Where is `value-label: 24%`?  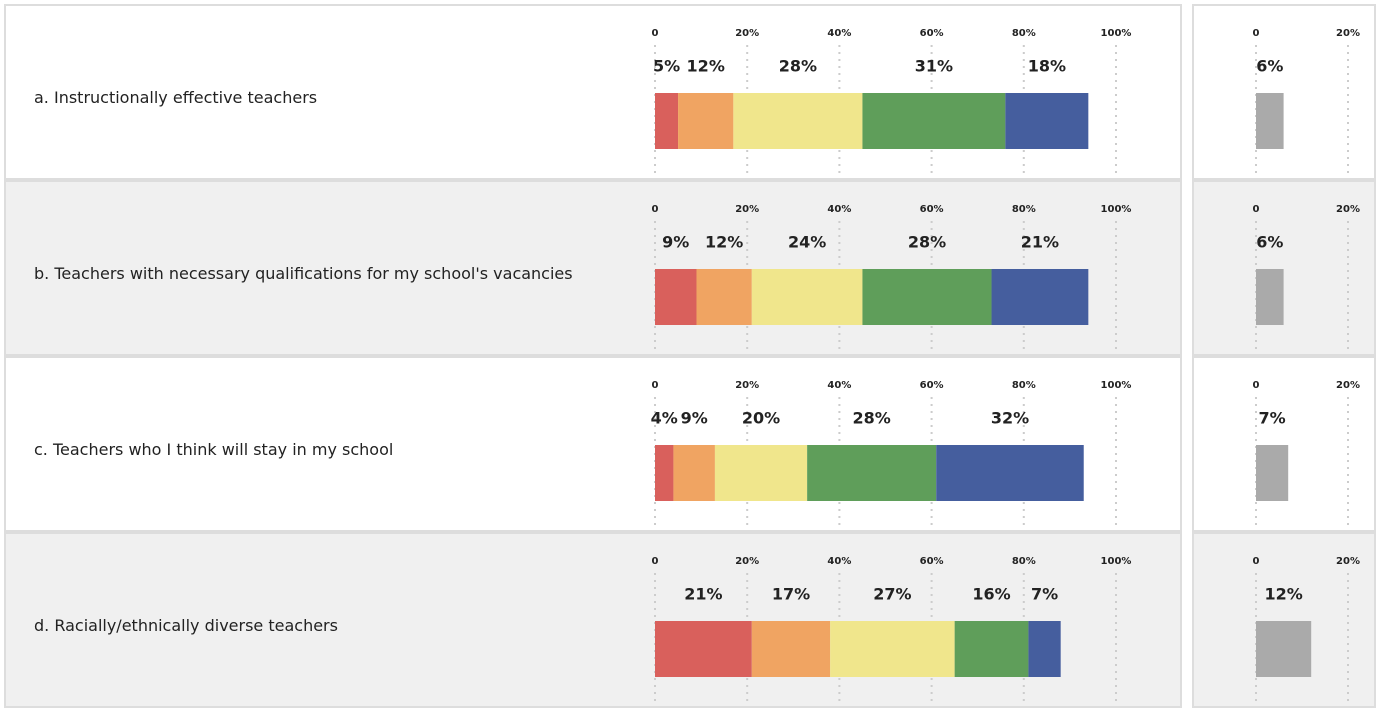 value-label: 24% is located at coordinates (807, 242).